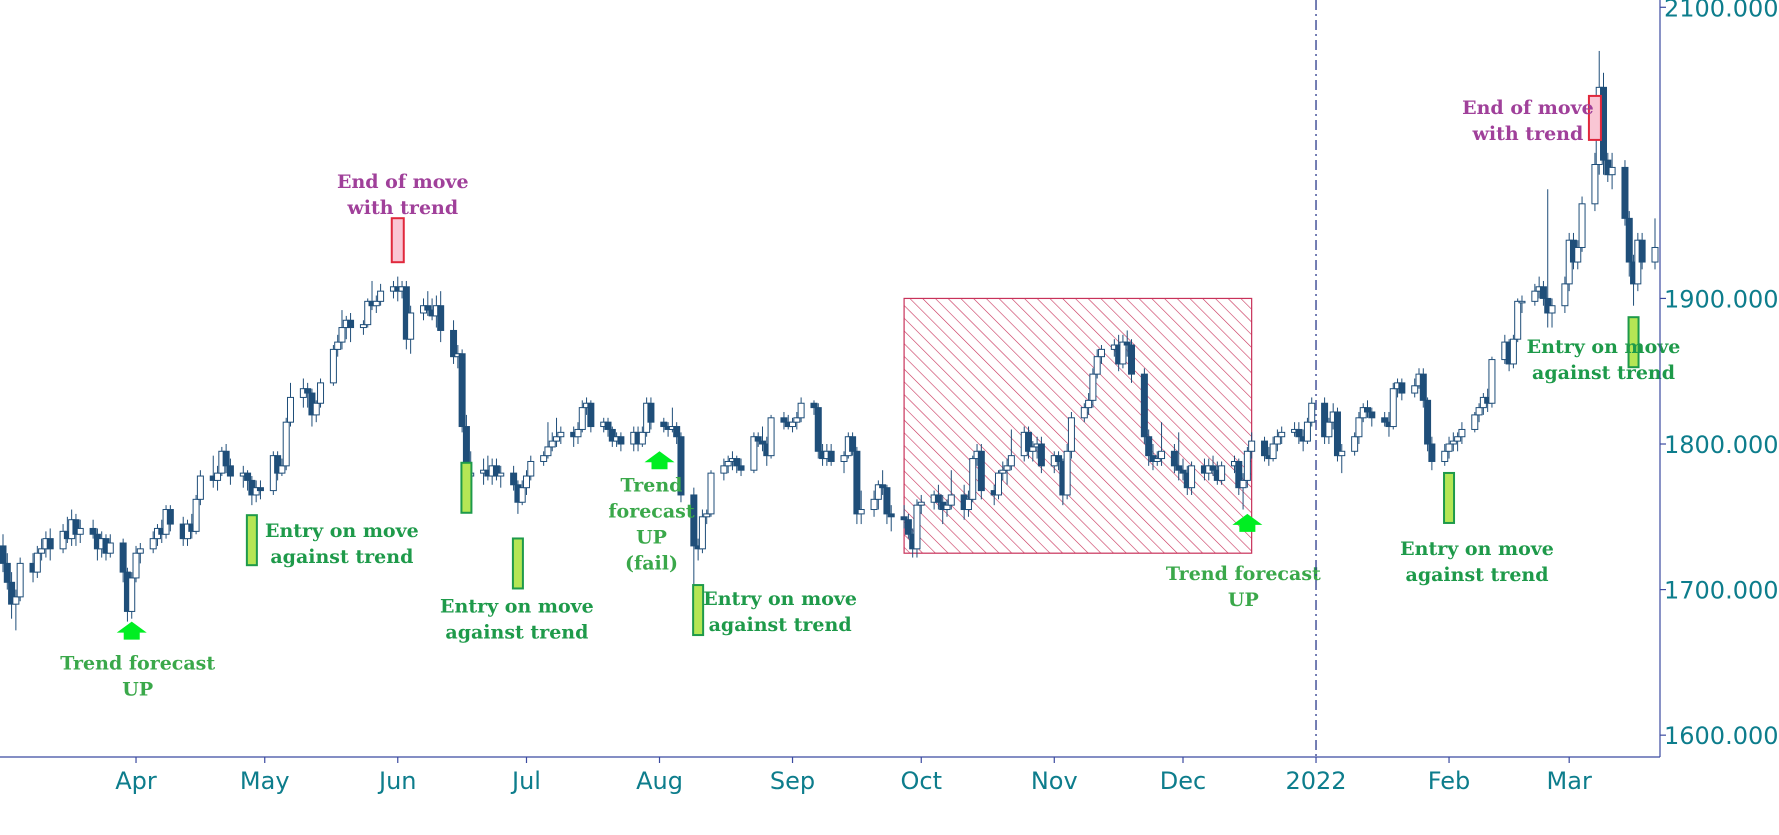  I want to click on x-tick-label: May, so click(265, 781).